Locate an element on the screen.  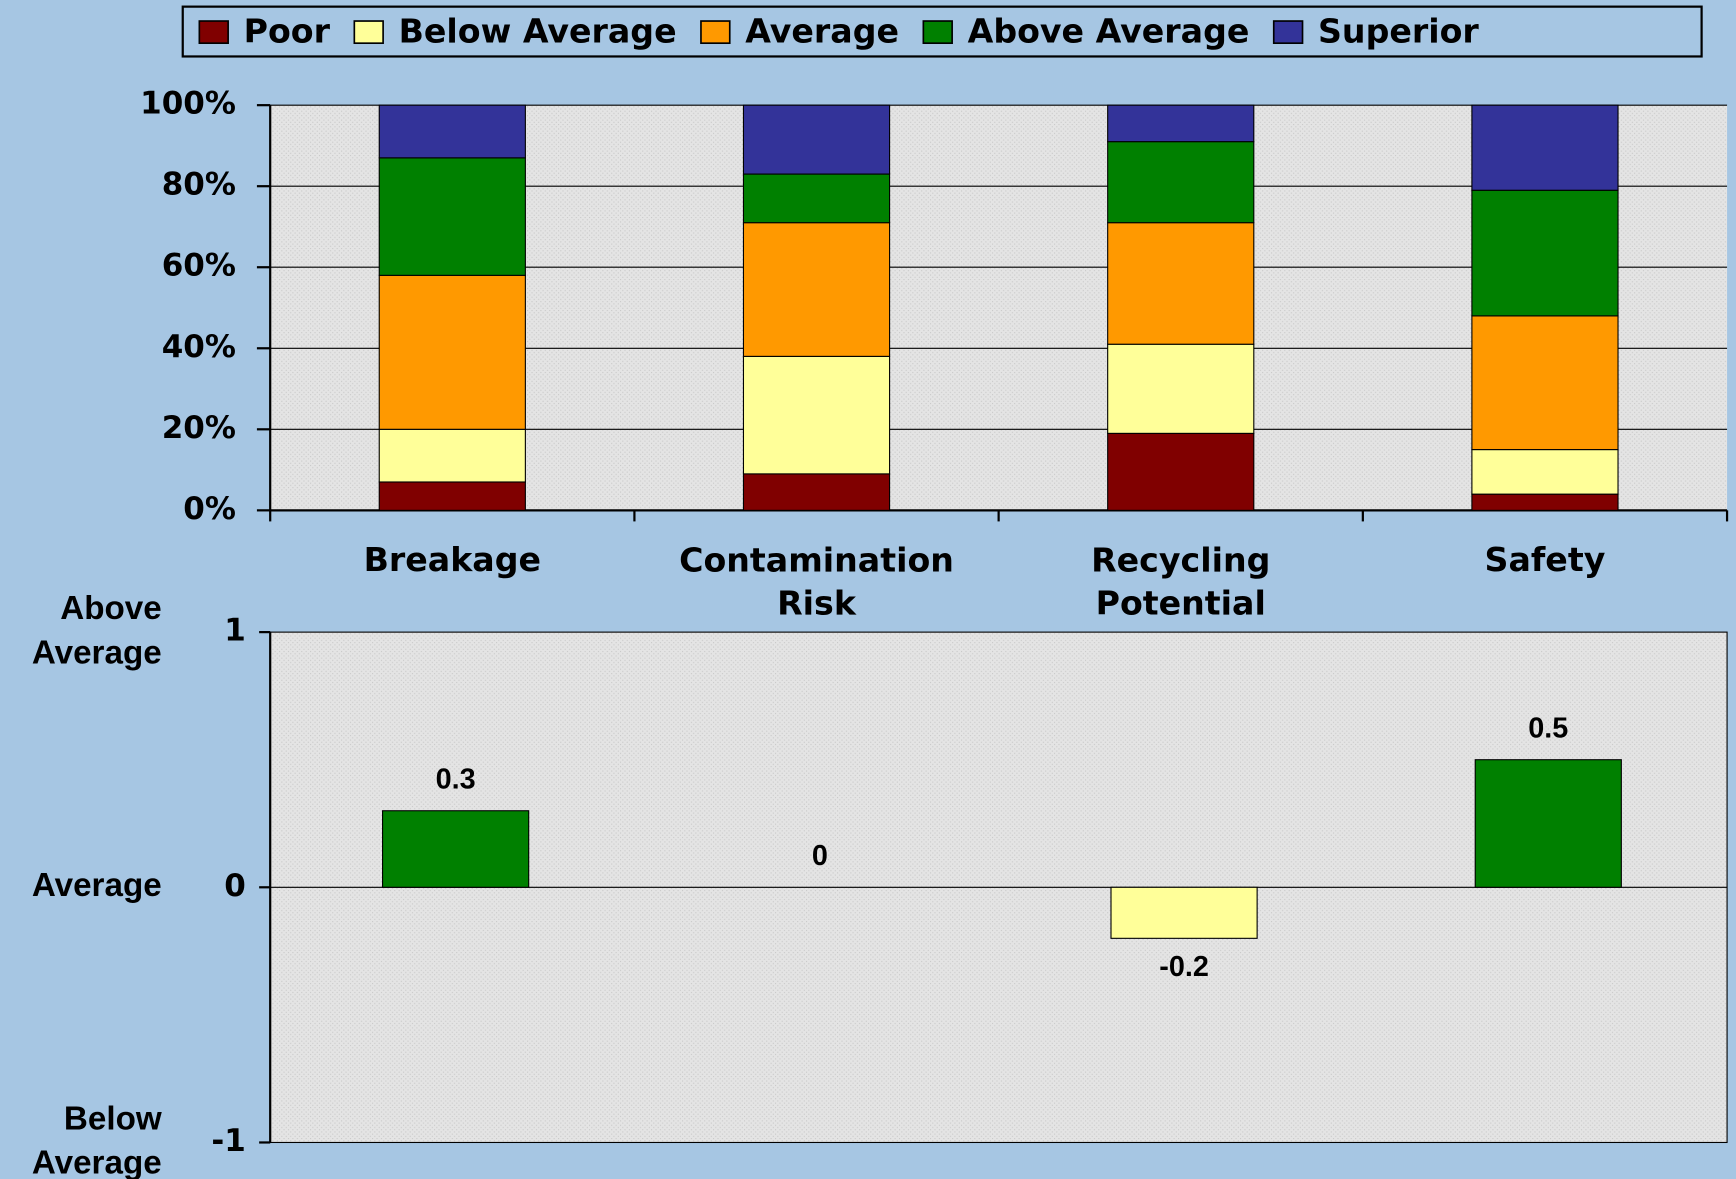
x-tick-label: Breakage is located at coordinates (452, 559).